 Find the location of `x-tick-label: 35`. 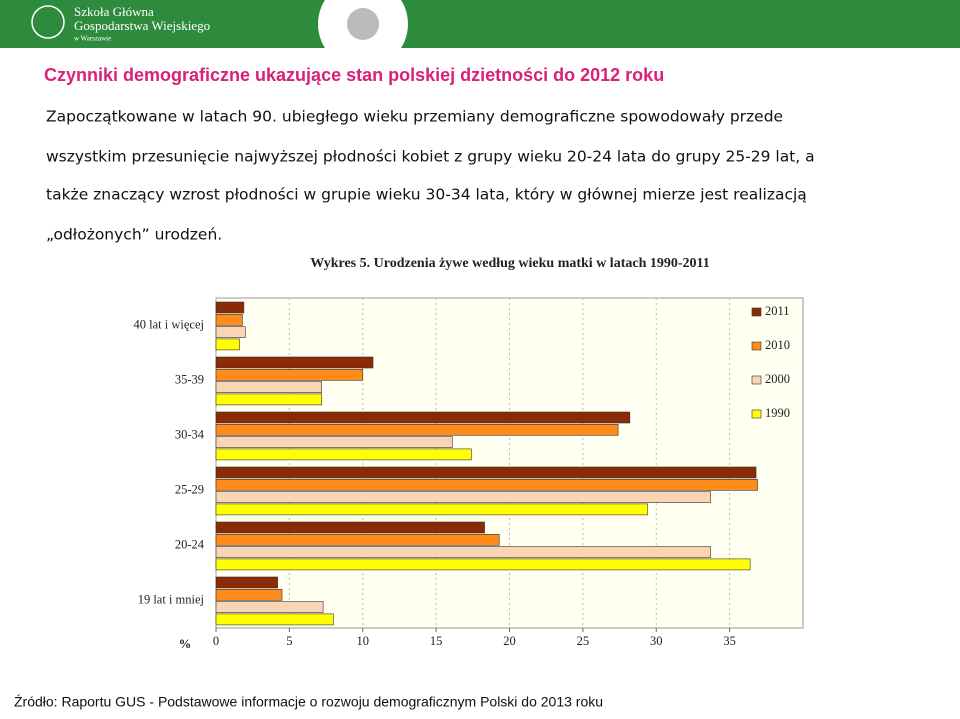

x-tick-label: 35 is located at coordinates (729, 641).